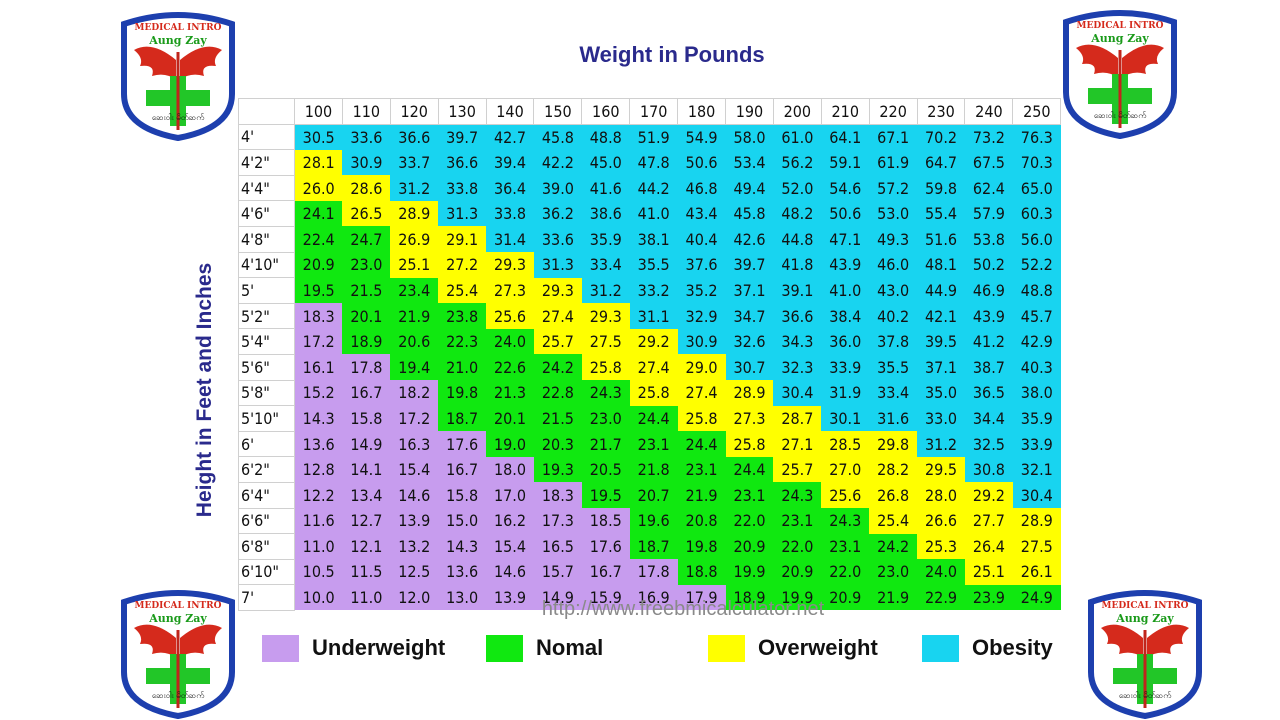 Image resolution: width=1280 pixels, height=720 pixels. Describe the element at coordinates (414, 213) in the screenshot. I see `bmi-cell: 28.9` at that location.